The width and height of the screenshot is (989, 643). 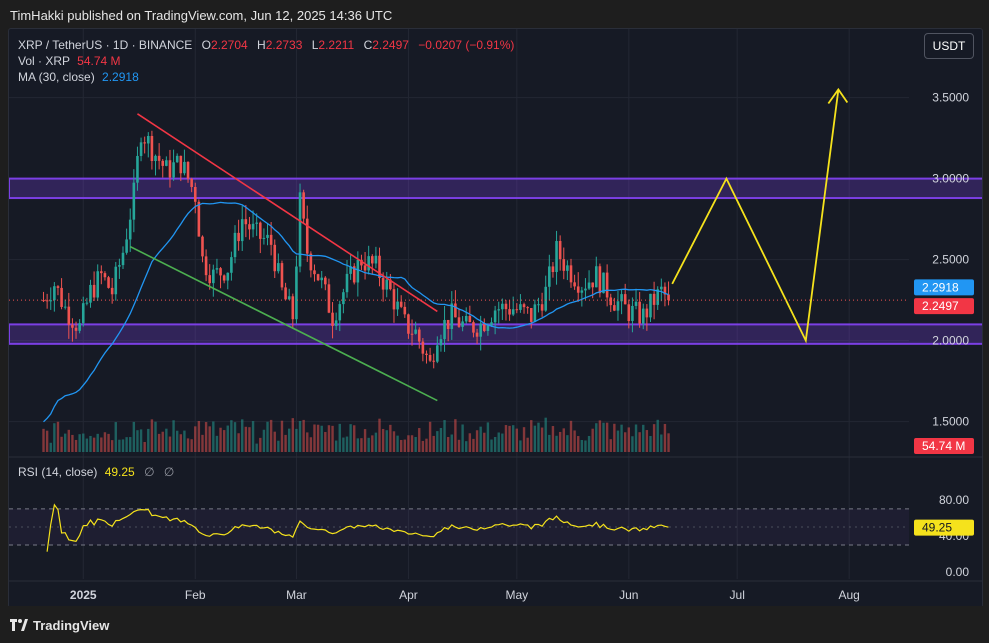 I want to click on currency-button: USDT, so click(x=949, y=46).